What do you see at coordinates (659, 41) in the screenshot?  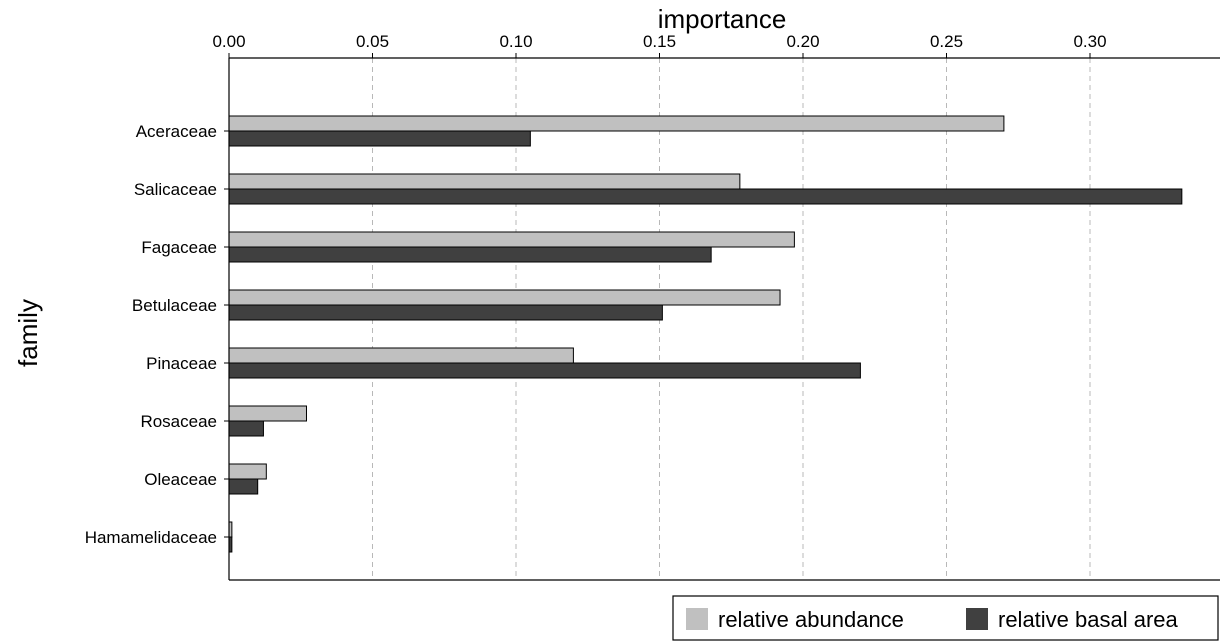 I see `x-tick-label-3: 0.15` at bounding box center [659, 41].